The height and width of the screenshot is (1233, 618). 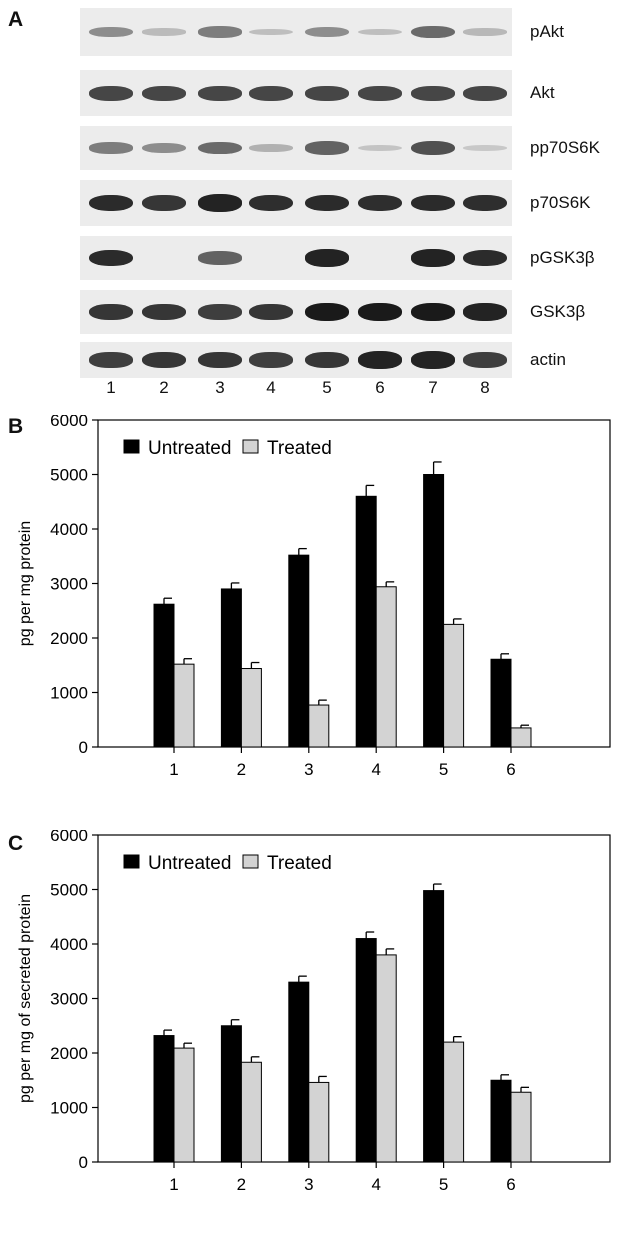 What do you see at coordinates (558, 311) in the screenshot?
I see `blot-row-label: GSK3β` at bounding box center [558, 311].